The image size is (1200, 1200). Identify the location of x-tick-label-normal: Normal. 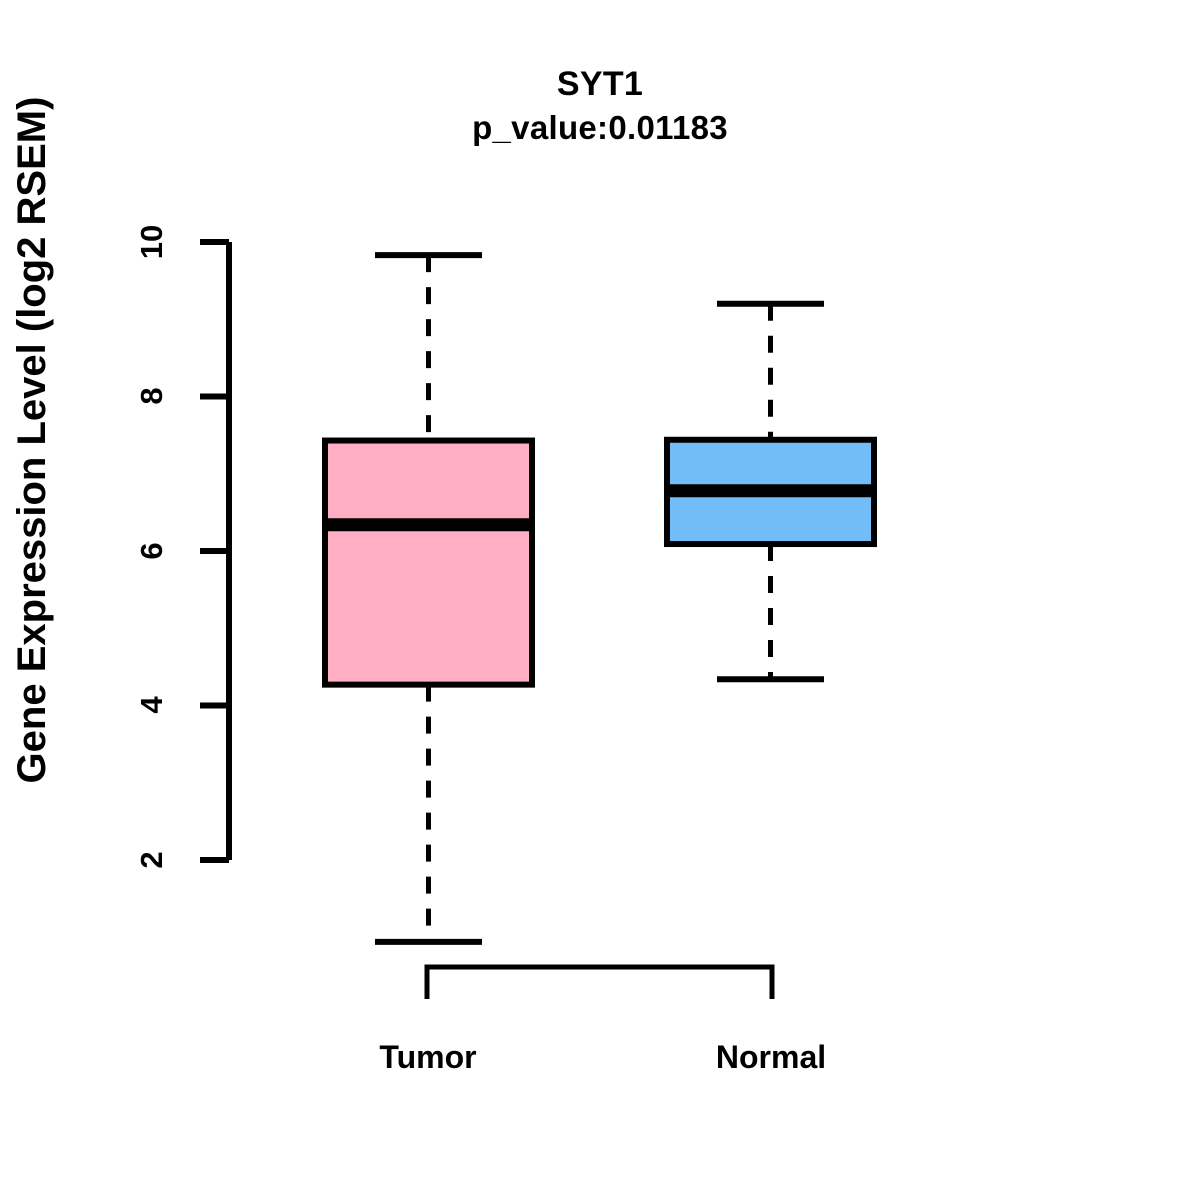
(771, 1057).